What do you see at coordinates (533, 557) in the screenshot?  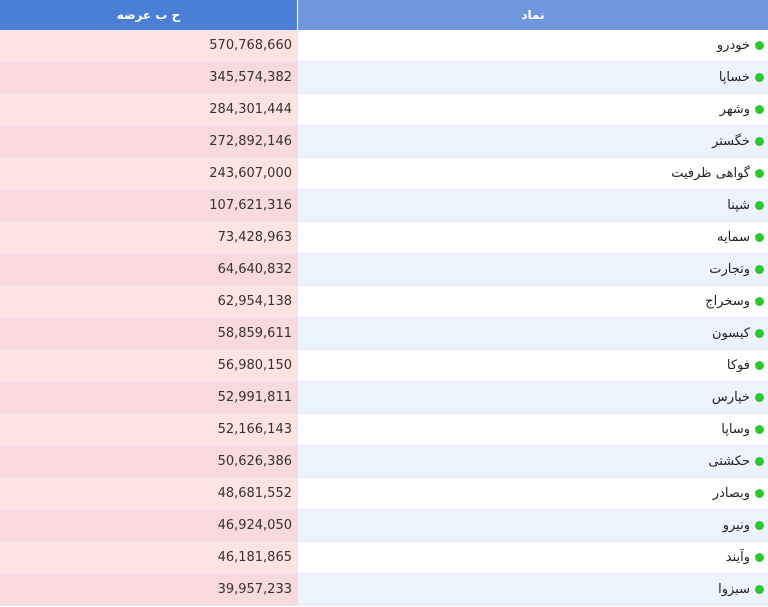 I see `symbol-cell: وآیند` at bounding box center [533, 557].